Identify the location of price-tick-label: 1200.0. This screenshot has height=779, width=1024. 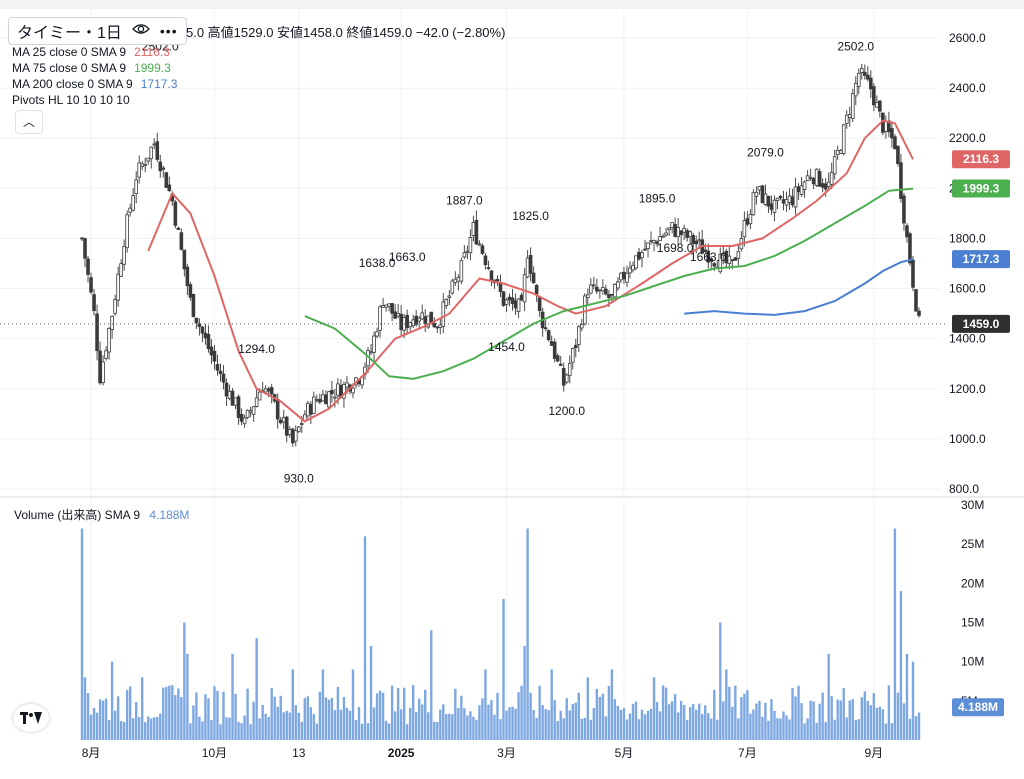
(967, 389).